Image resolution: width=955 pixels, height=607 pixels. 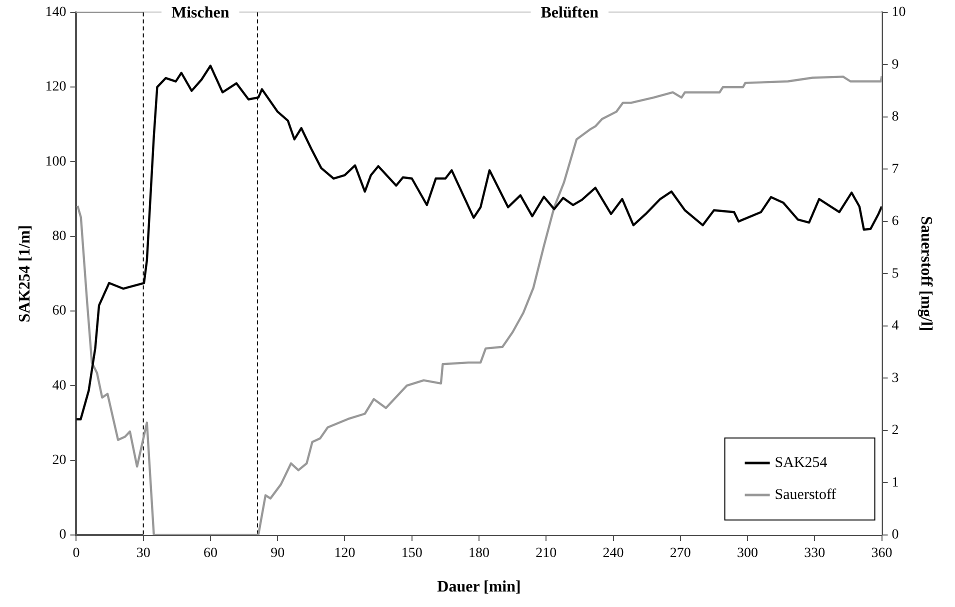 What do you see at coordinates (479, 554) in the screenshot?
I see `x-tick-label: 180` at bounding box center [479, 554].